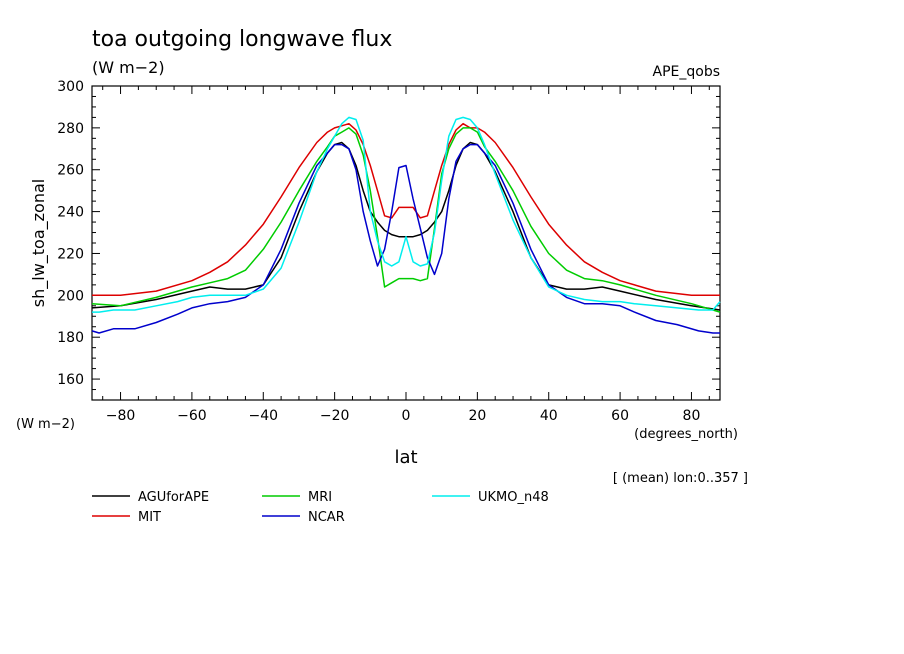 The image size is (904, 654). Describe the element at coordinates (263, 416) in the screenshot. I see `x-tick-label: −40` at that location.